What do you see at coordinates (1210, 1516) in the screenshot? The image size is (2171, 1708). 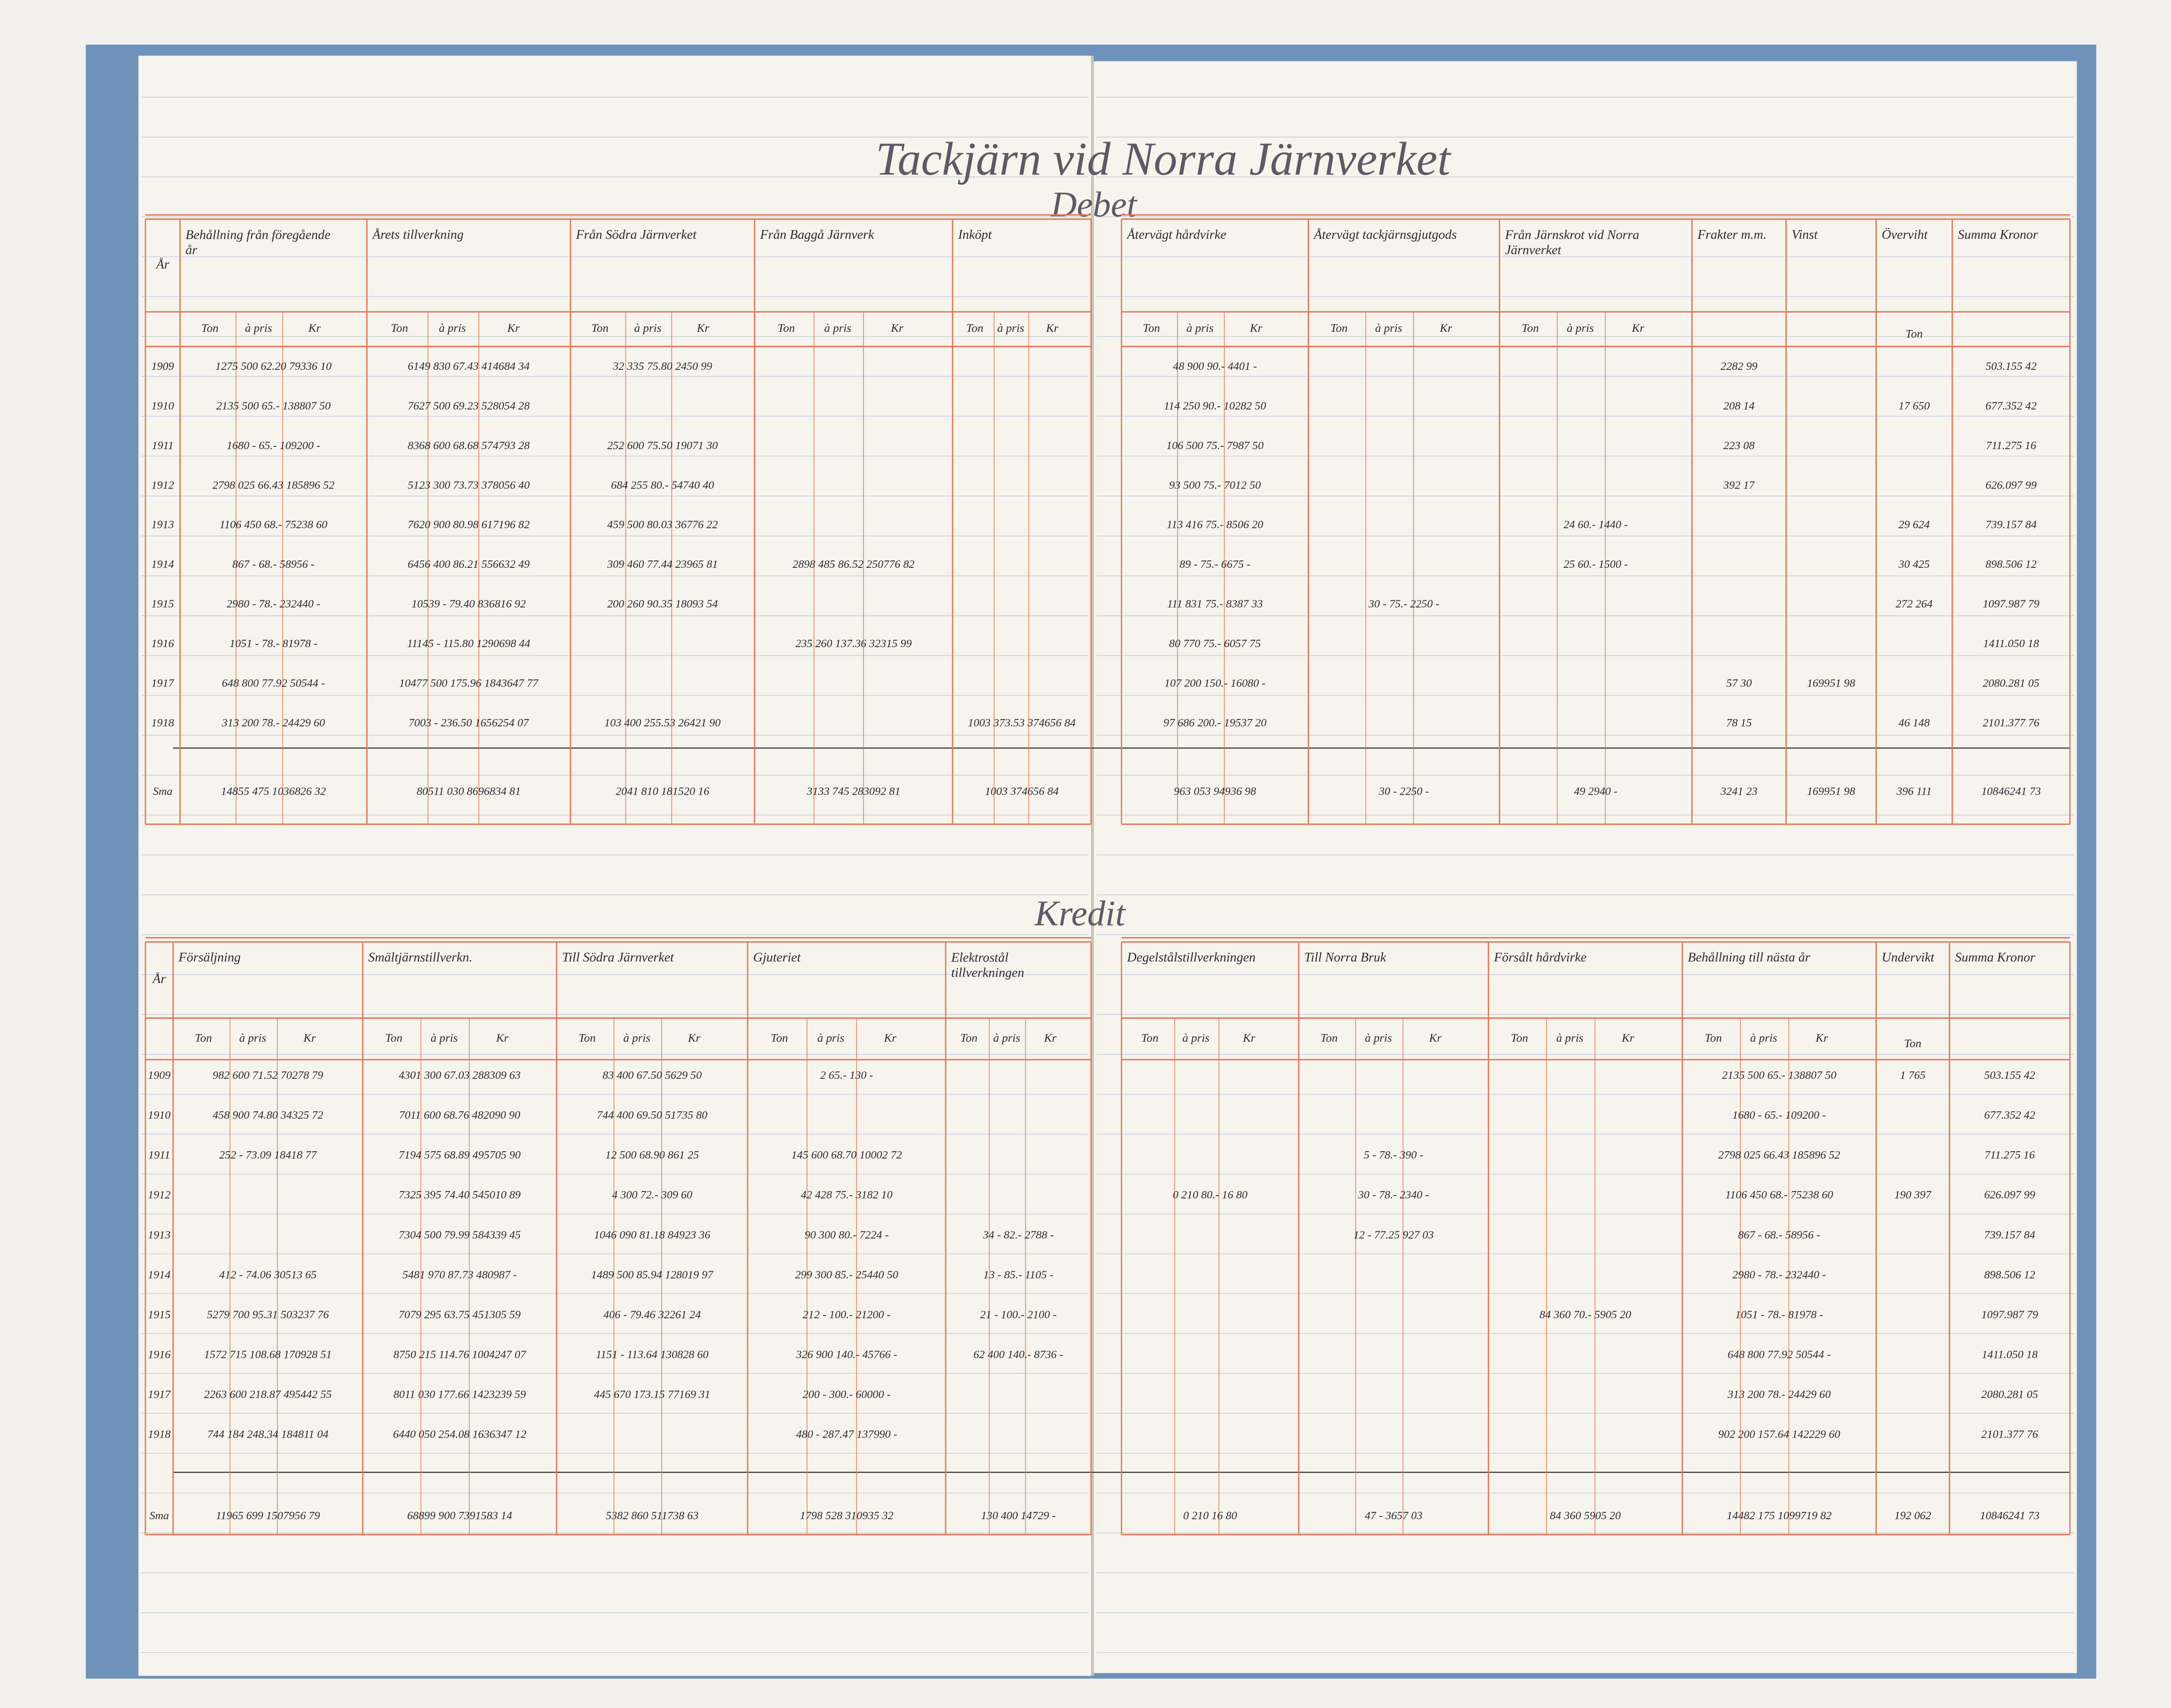 I see `cell: 0 210 16 80` at bounding box center [1210, 1516].